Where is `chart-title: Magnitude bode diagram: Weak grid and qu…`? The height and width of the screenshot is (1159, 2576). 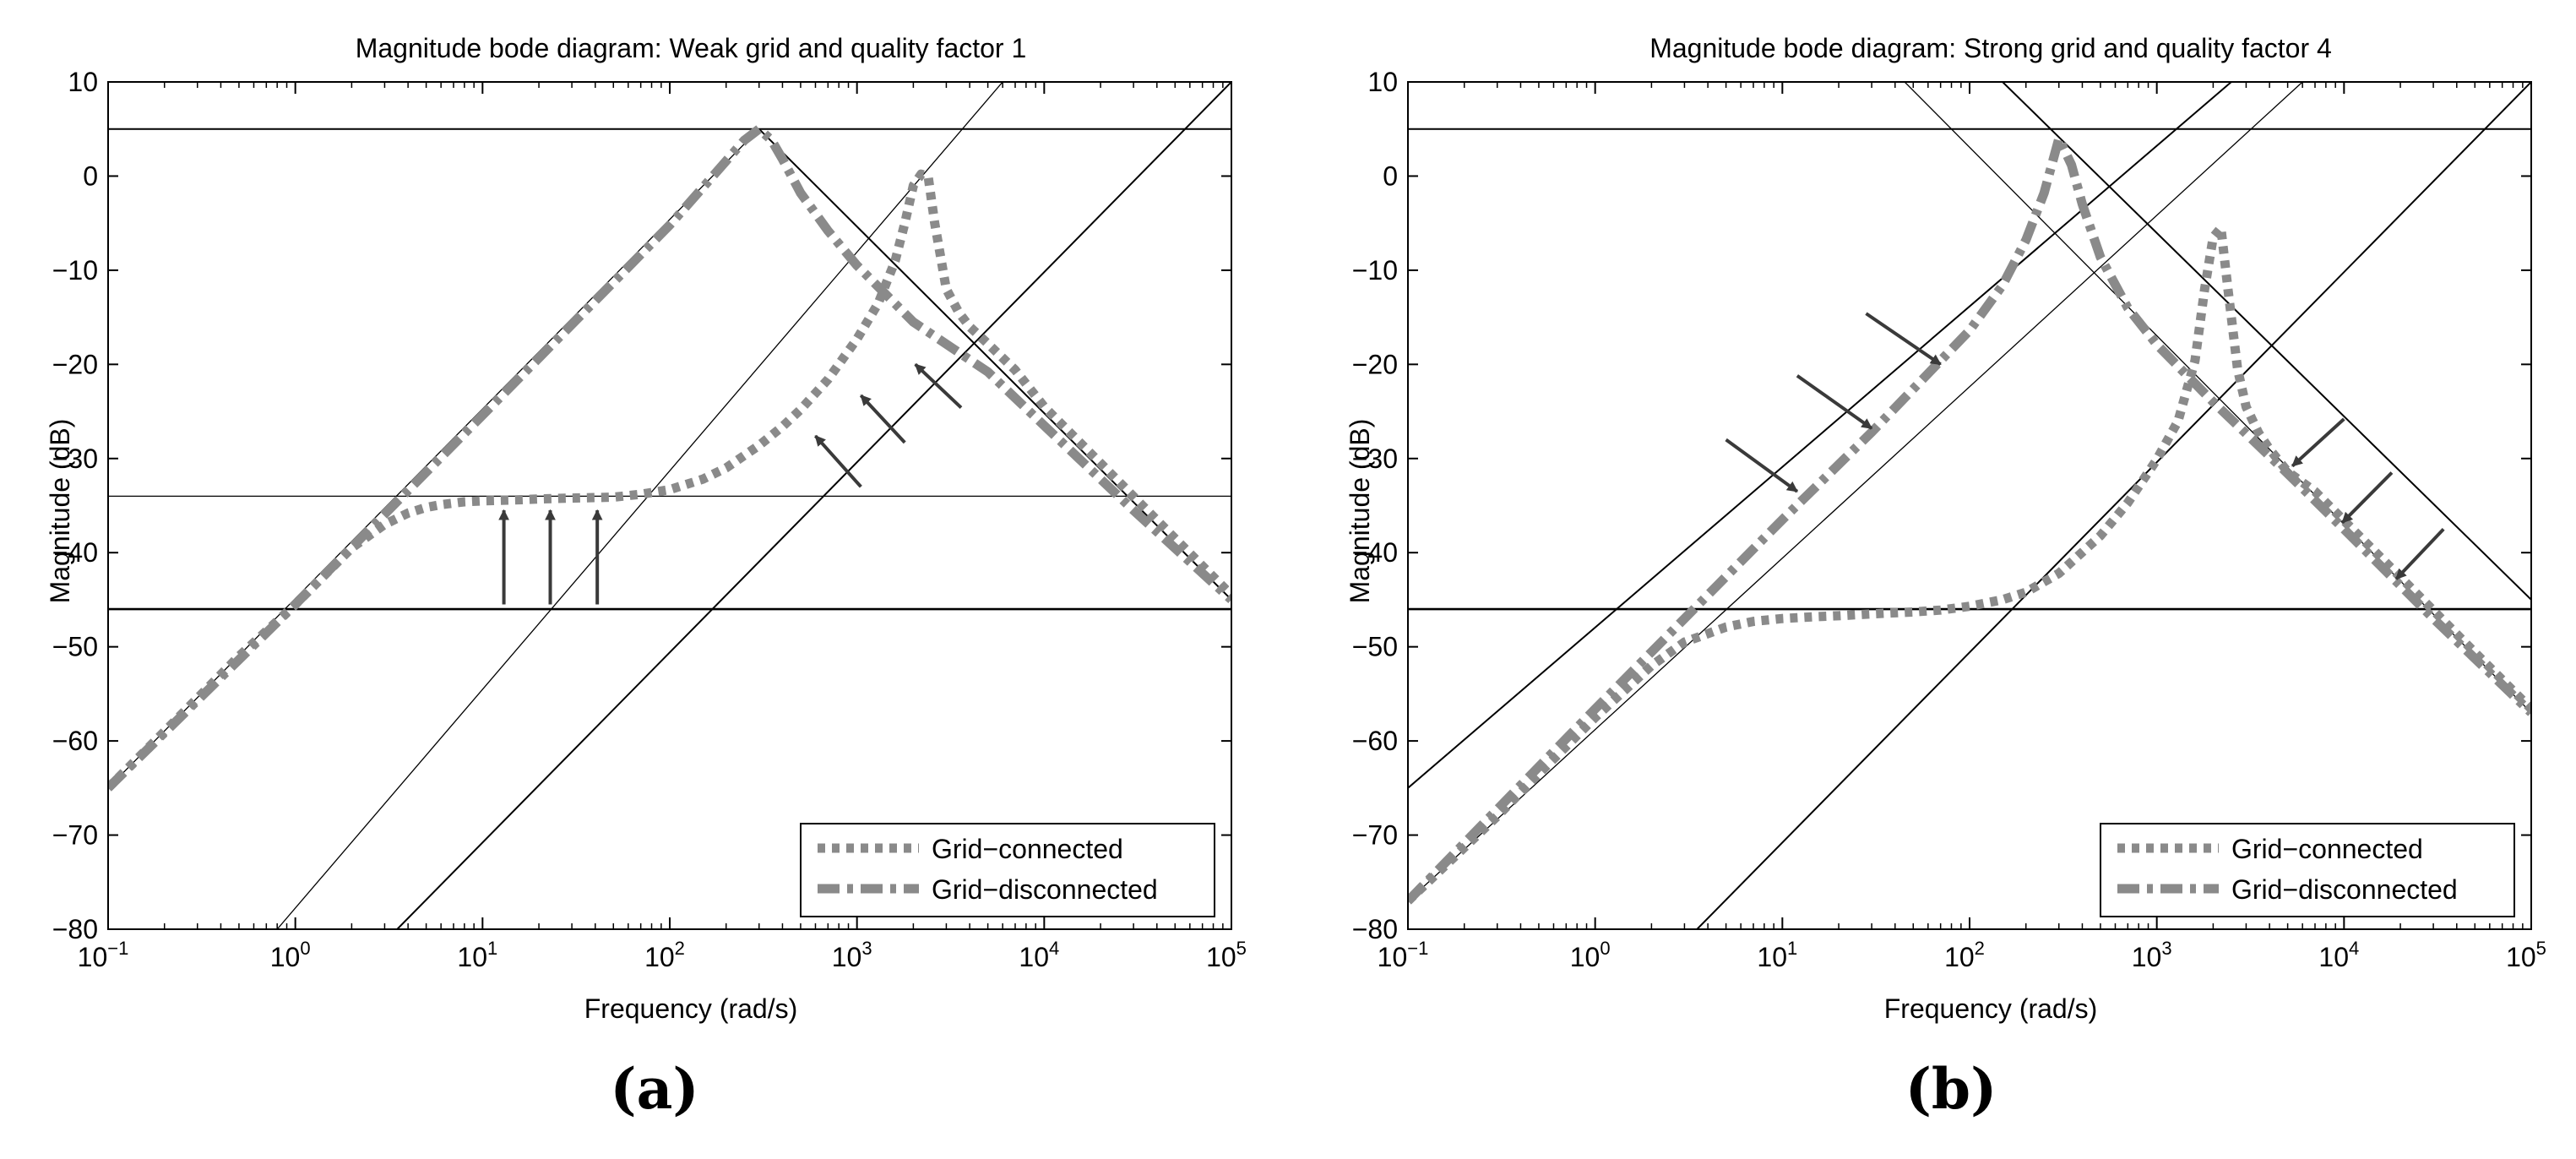
chart-title: Magnitude bode diagram: Weak grid and qu… is located at coordinates (691, 48).